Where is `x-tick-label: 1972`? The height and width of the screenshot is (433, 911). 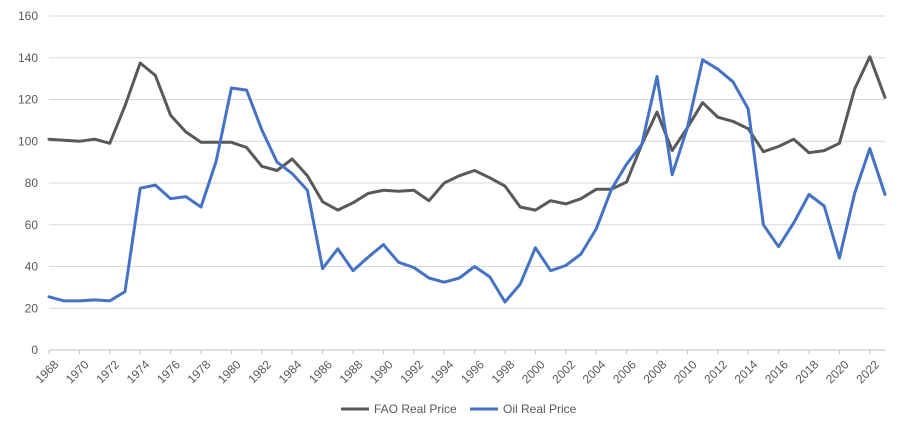
x-tick-label: 1972 is located at coordinates (107, 371).